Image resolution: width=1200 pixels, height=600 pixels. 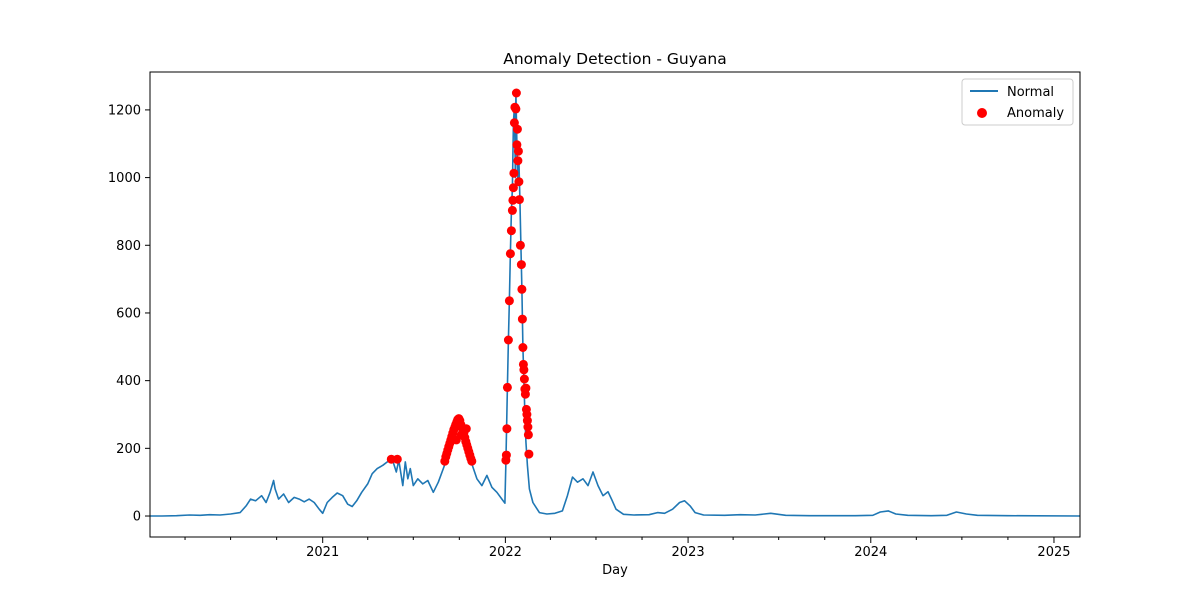 What do you see at coordinates (124, 110) in the screenshot?
I see `y-tick-label: 1200` at bounding box center [124, 110].